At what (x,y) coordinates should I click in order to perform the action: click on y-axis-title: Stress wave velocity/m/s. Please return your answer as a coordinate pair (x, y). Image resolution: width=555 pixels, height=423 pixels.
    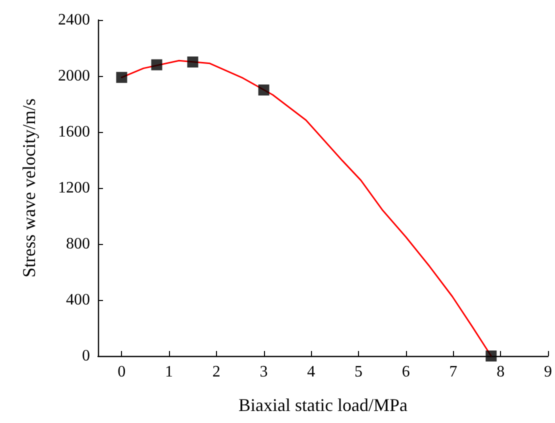
    Looking at the image, I should click on (29, 188).